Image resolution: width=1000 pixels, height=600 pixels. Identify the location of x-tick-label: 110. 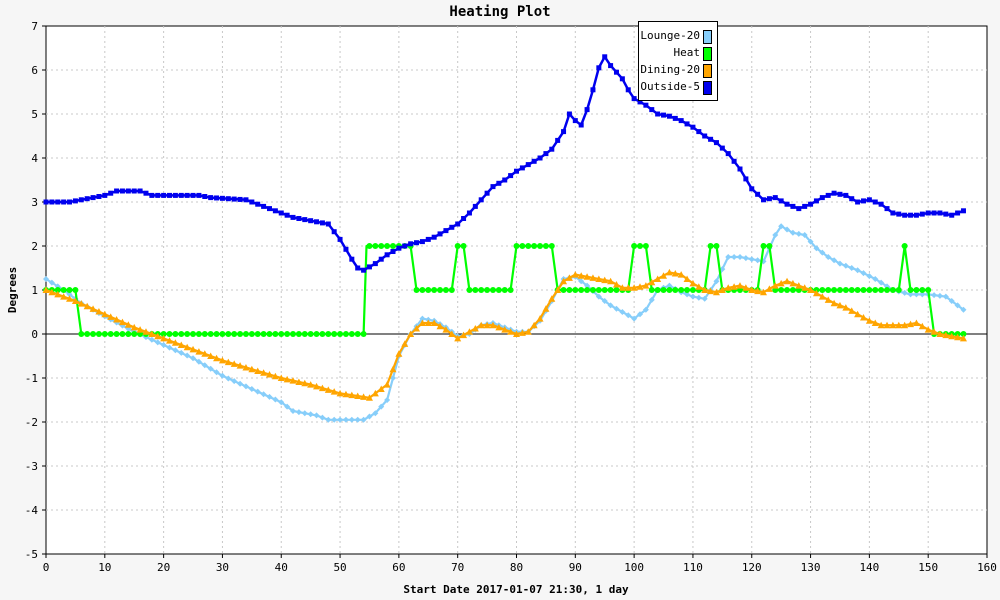
(693, 567).